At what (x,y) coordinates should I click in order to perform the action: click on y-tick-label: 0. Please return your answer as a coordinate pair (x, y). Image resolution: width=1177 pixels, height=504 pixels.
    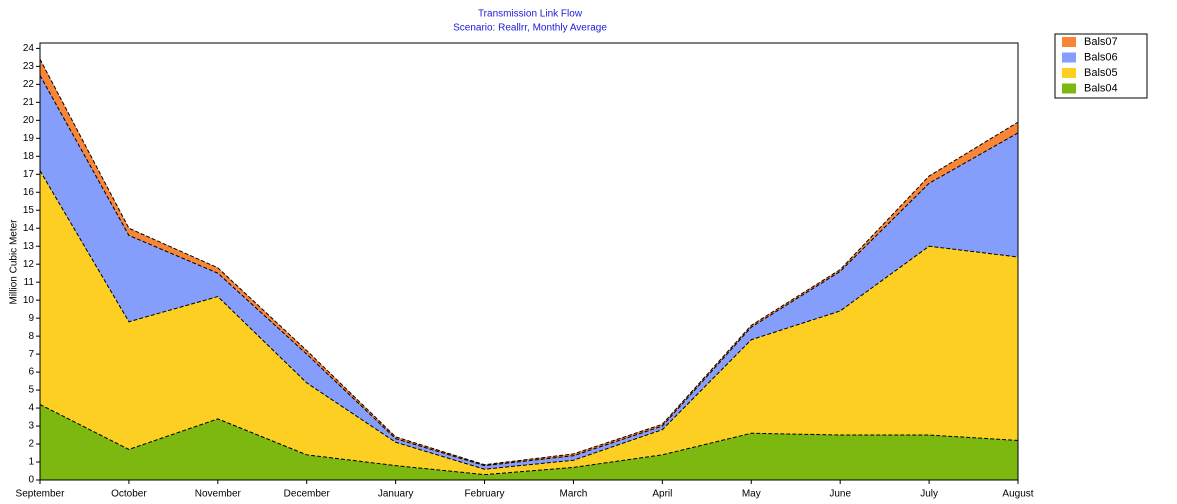
    Looking at the image, I should click on (31, 480).